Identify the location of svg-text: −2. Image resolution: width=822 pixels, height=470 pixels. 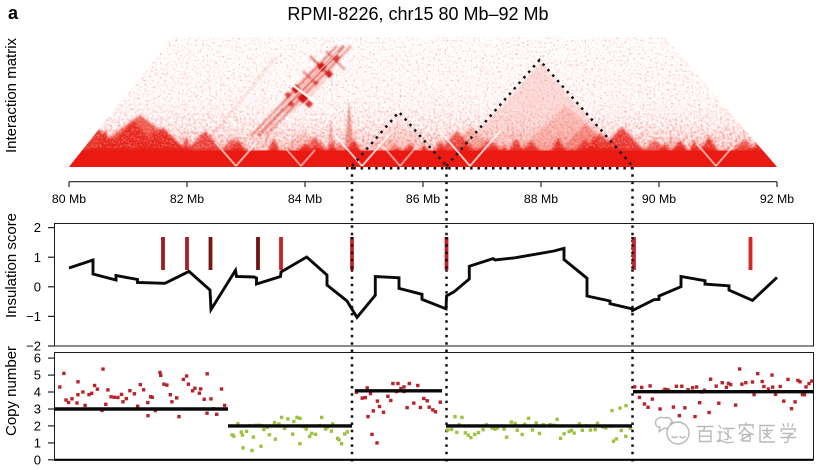
(33, 346).